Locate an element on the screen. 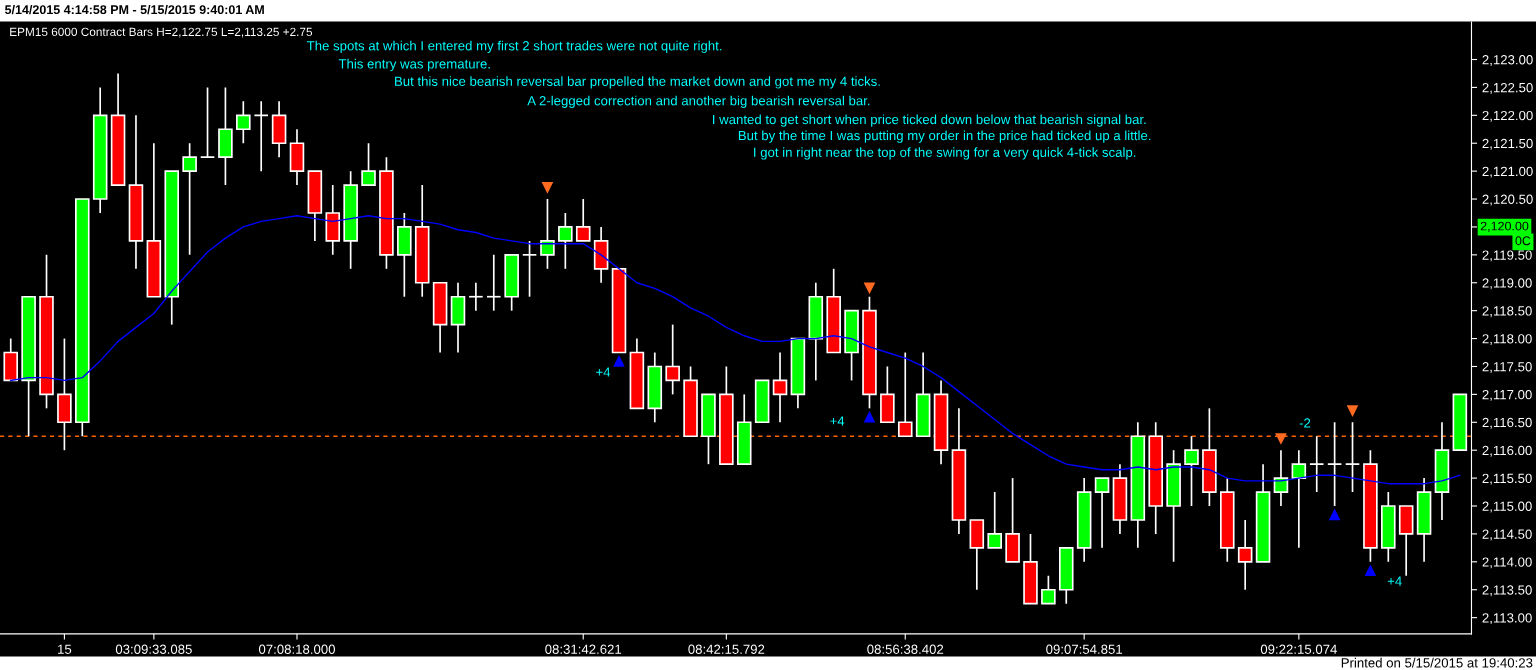 This screenshot has width=1536, height=670. annotation: A 2-legged correction and another big bearish reversal bar. is located at coordinates (698, 101).